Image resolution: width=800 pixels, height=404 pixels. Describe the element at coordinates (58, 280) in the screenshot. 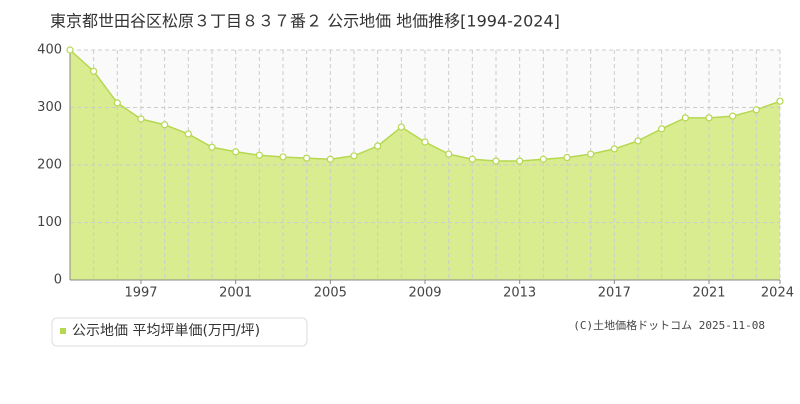

I see `y-tick-label: 0` at that location.